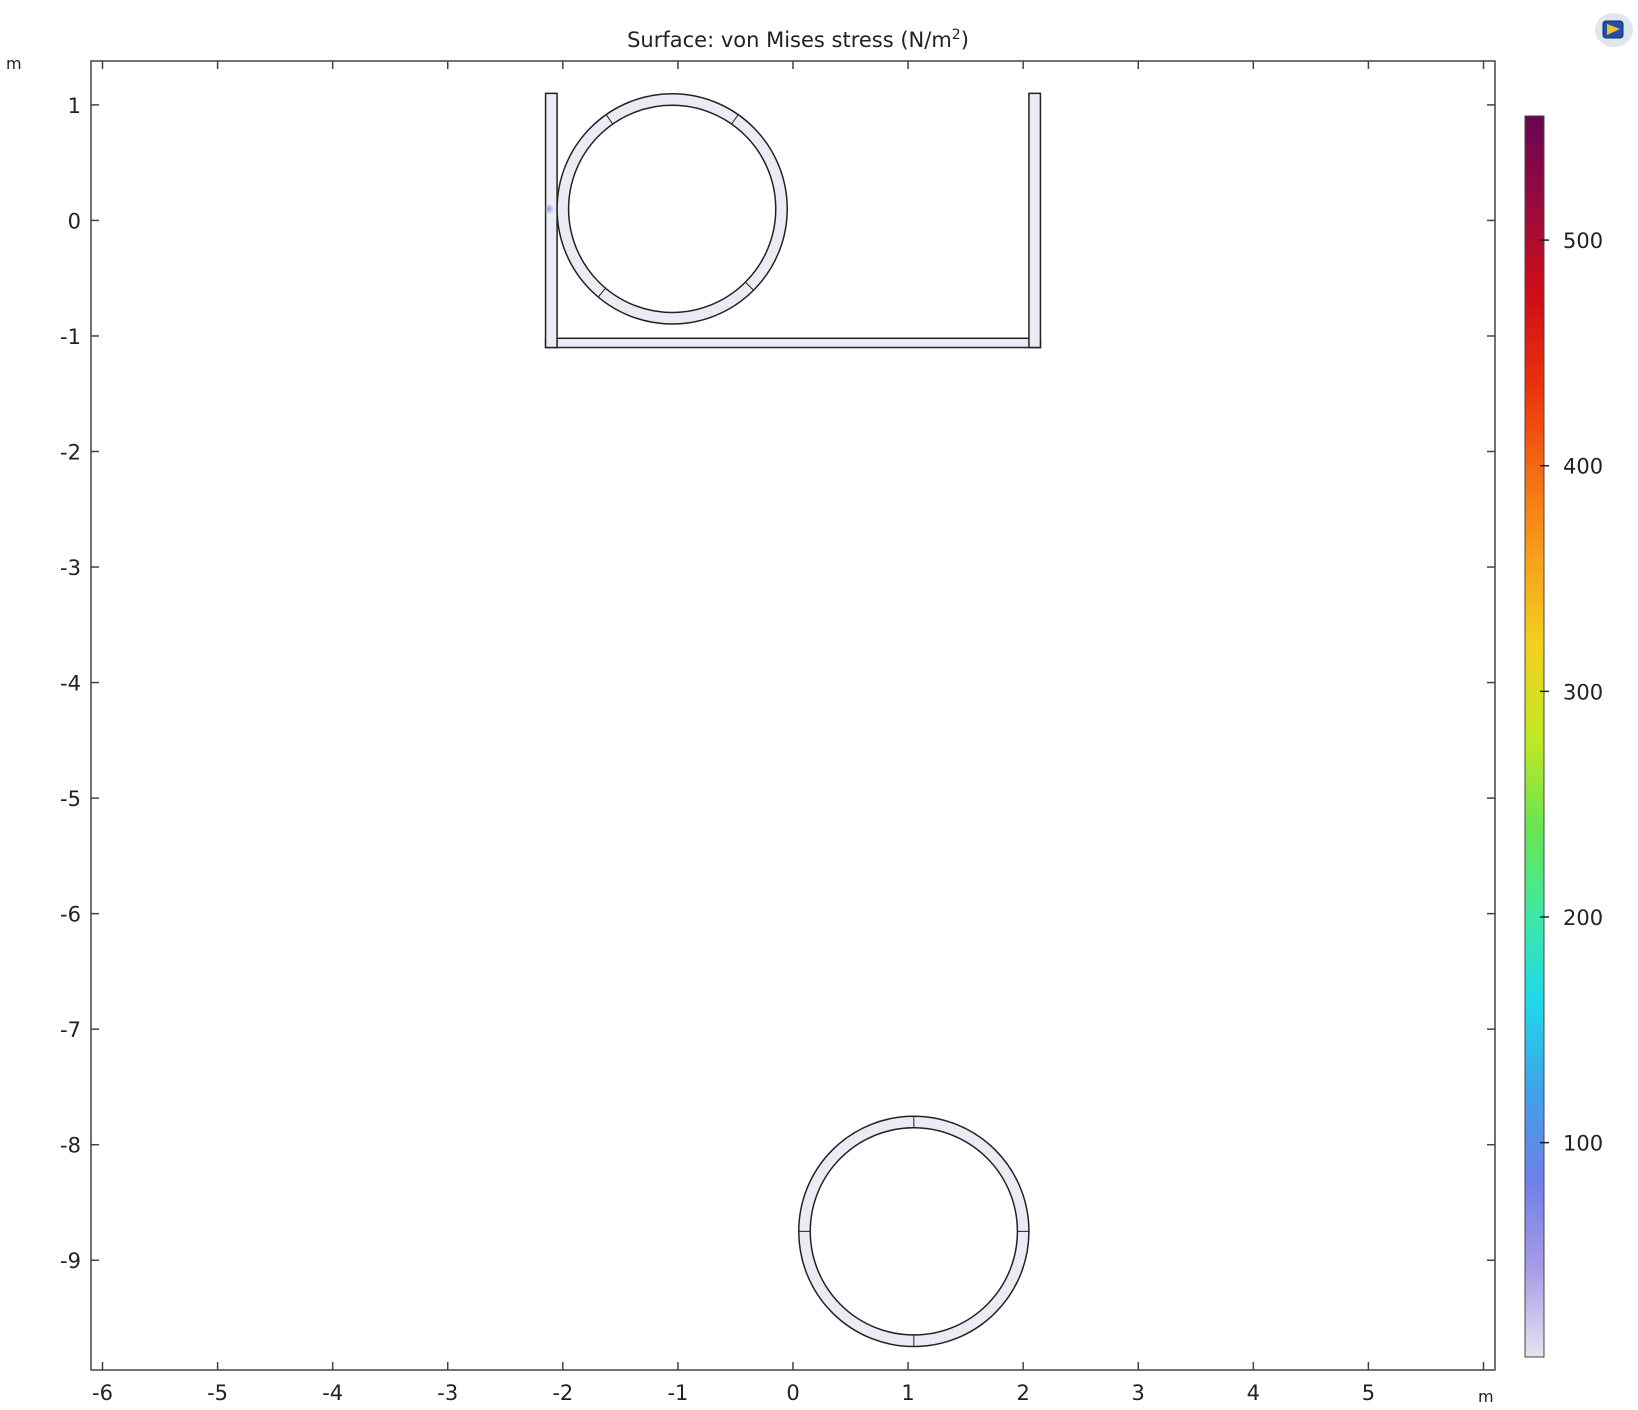 This screenshot has width=1638, height=1410. Describe the element at coordinates (70, 915) in the screenshot. I see `y-tick-label: -6` at that location.